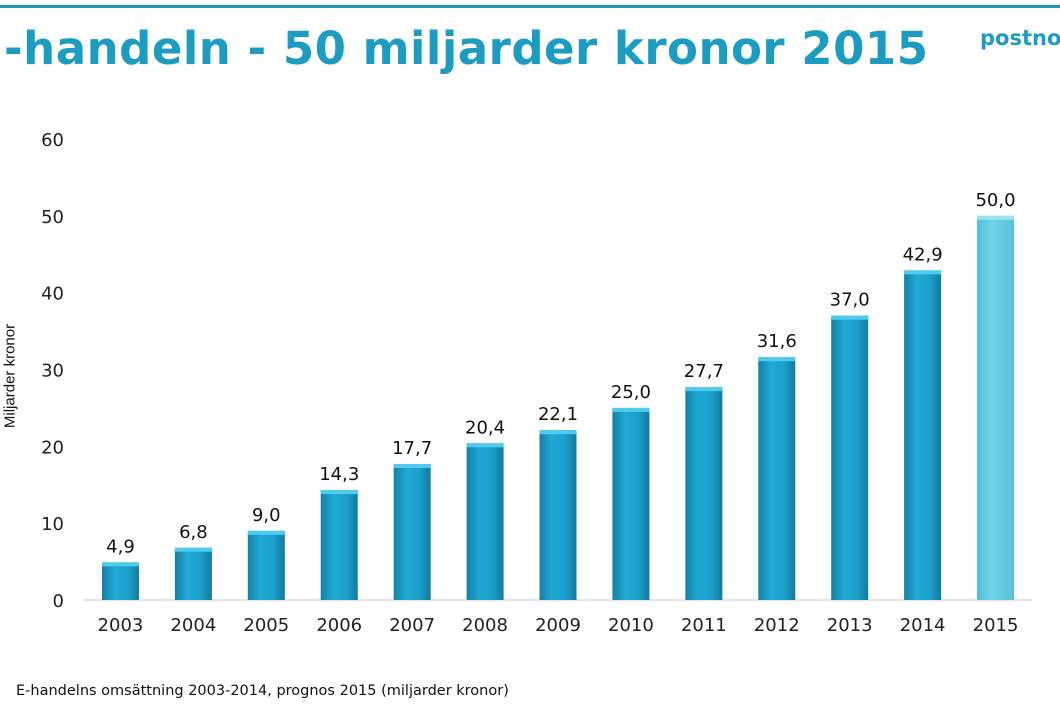 This screenshot has width=1060, height=706. I want to click on y-tick-label: 10, so click(52, 524).